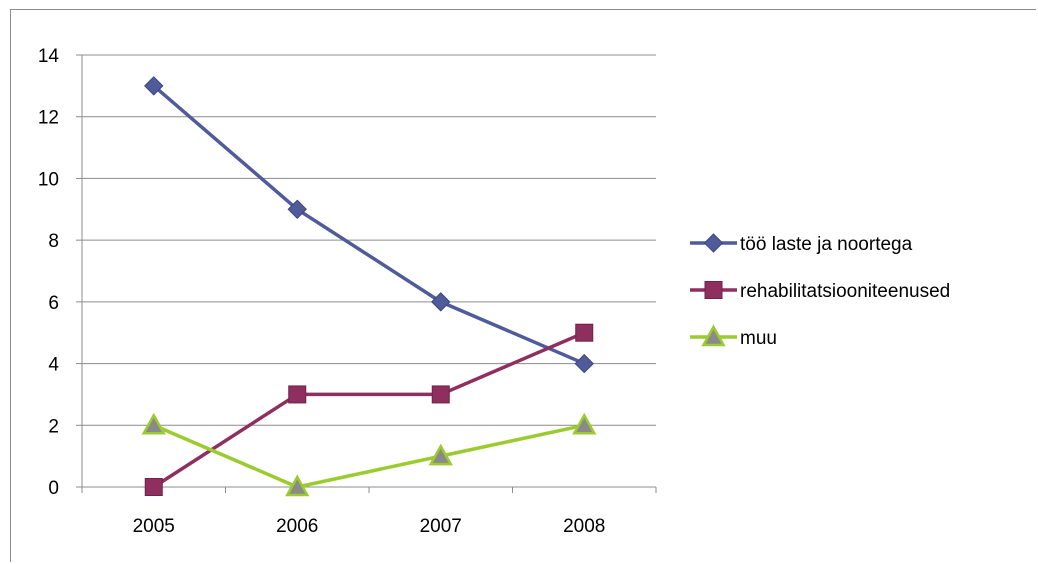  What do you see at coordinates (53, 303) in the screenshot?
I see `y-tick-label: 6` at bounding box center [53, 303].